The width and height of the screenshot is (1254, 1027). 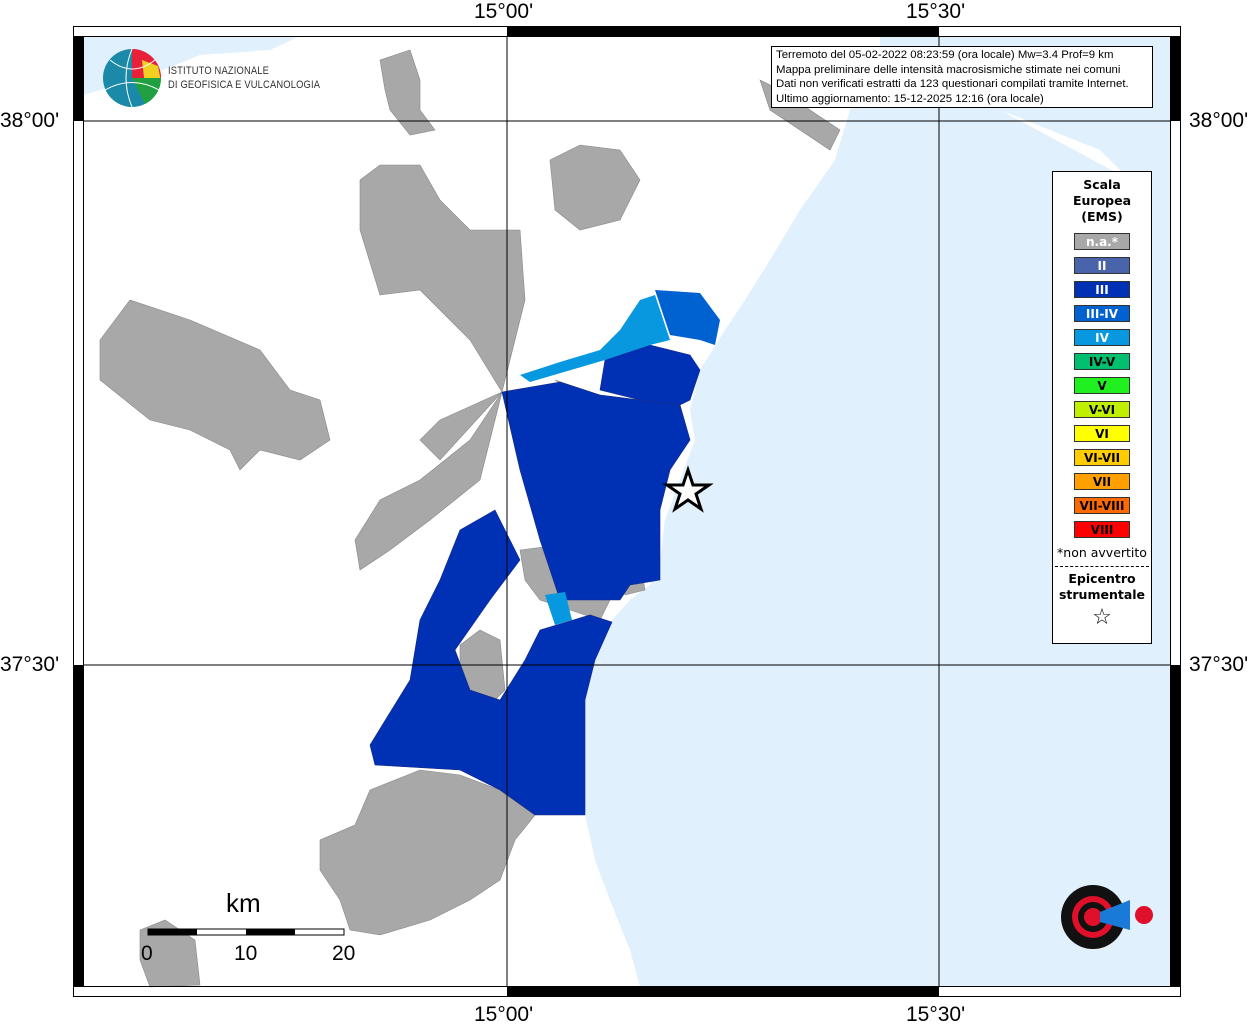 What do you see at coordinates (1102, 617) in the screenshot?
I see `star-icon: ☆` at bounding box center [1102, 617].